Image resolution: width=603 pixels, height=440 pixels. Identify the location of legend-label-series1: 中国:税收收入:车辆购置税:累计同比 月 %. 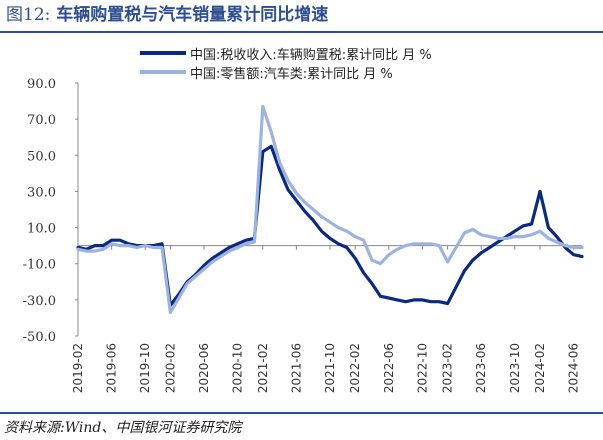
(311, 55).